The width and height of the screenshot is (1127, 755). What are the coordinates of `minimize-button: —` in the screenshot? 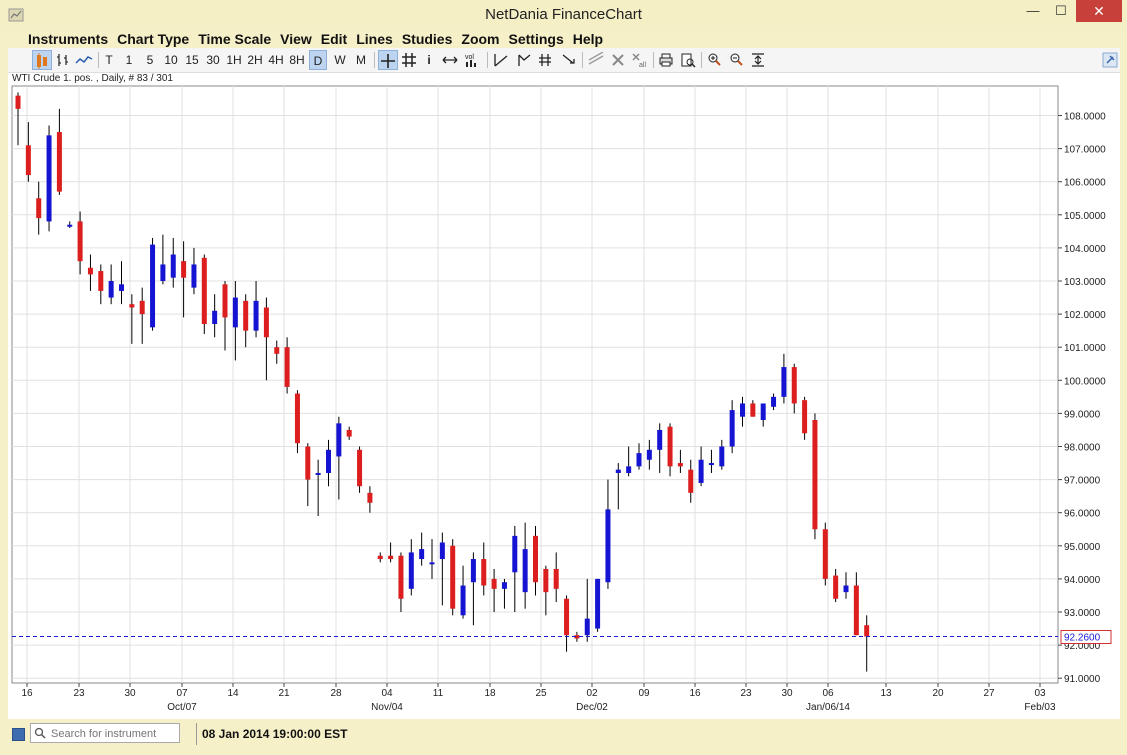 It's located at (1033, 10).